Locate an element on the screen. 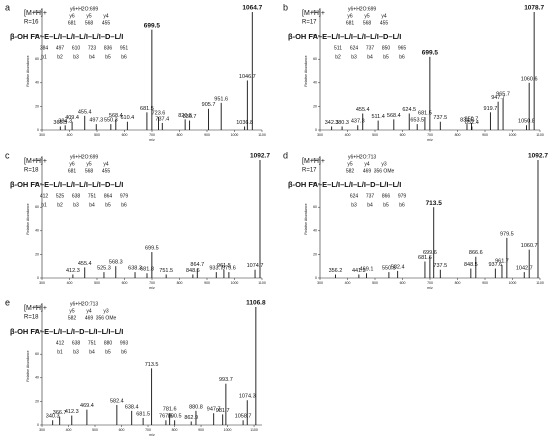 The width and height of the screenshot is (550, 441). peak-label: 848.5 is located at coordinates (471, 265).